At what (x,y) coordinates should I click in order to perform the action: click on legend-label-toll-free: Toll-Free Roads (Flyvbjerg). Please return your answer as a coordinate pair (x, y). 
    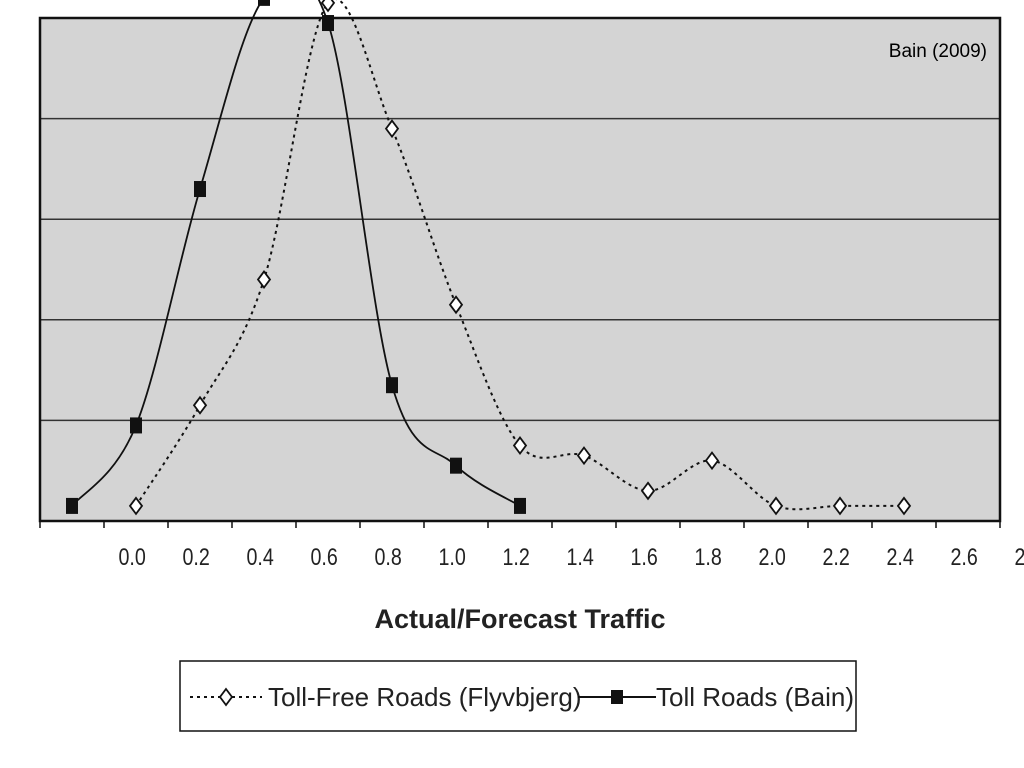
    Looking at the image, I should click on (425, 697).